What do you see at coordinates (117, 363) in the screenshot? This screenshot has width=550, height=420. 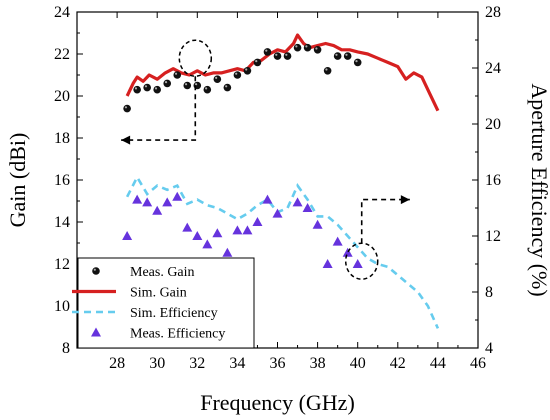 I see `x-tick-label: 28` at bounding box center [117, 363].